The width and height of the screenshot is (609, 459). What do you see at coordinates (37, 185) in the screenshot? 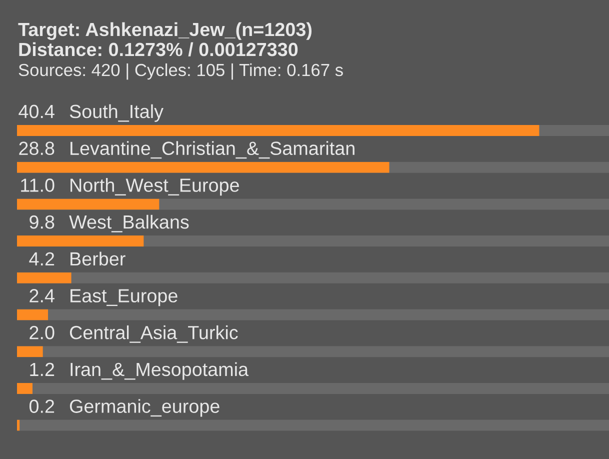
I see `data-label: 11.0` at bounding box center [37, 185].